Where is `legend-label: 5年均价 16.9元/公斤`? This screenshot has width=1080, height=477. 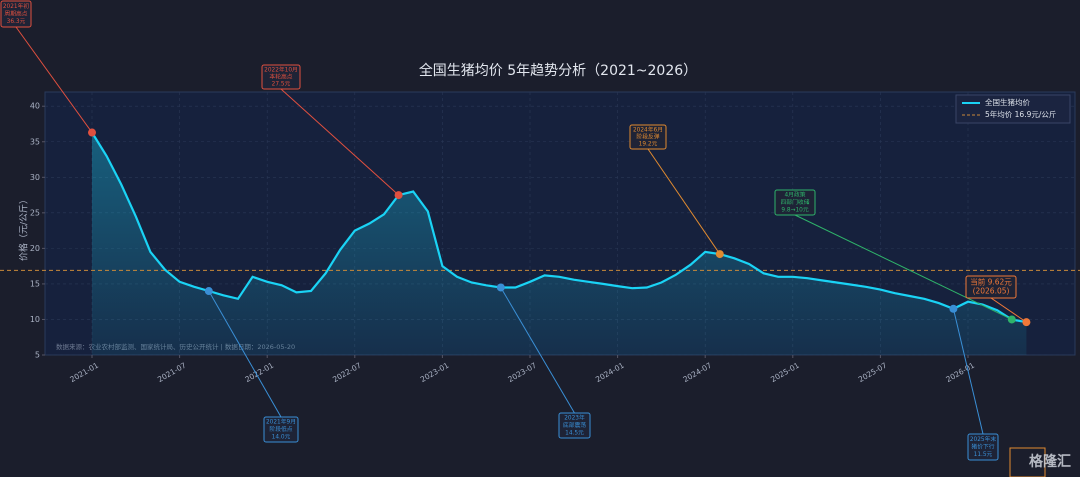 legend-label: 5年均价 16.9元/公斤 is located at coordinates (1020, 114).